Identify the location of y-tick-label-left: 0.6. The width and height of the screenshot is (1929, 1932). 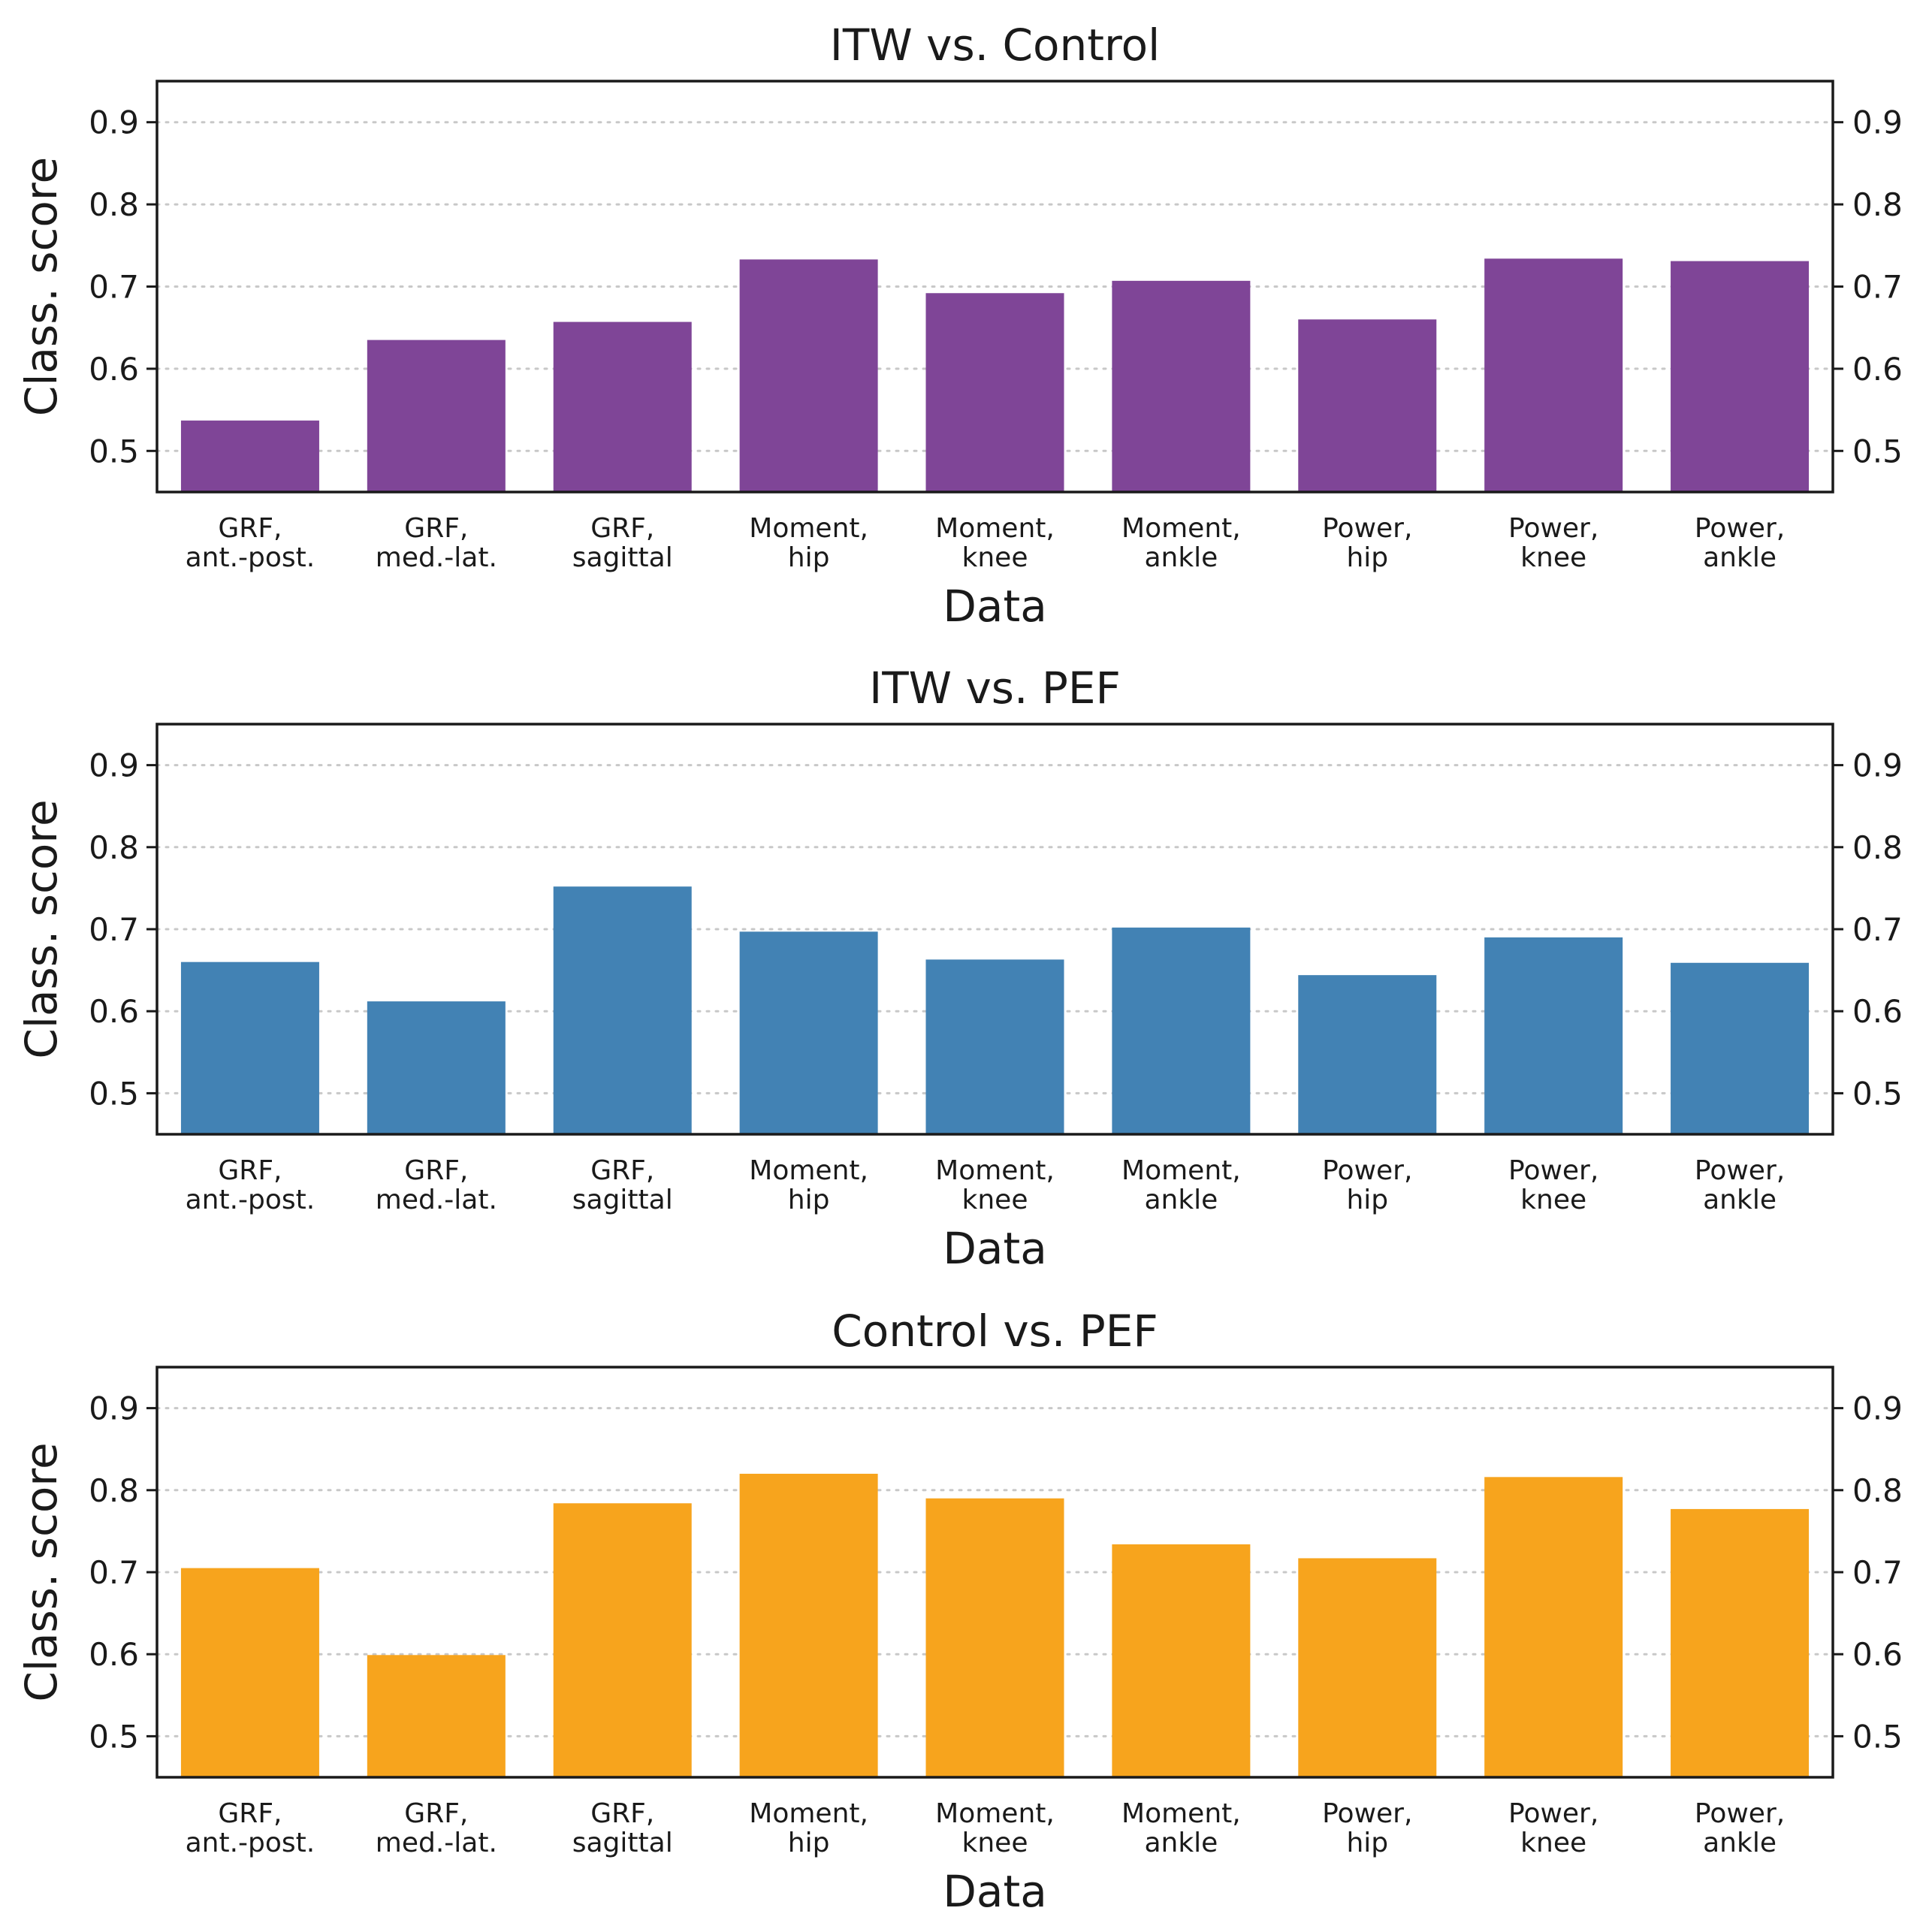
(114, 1011).